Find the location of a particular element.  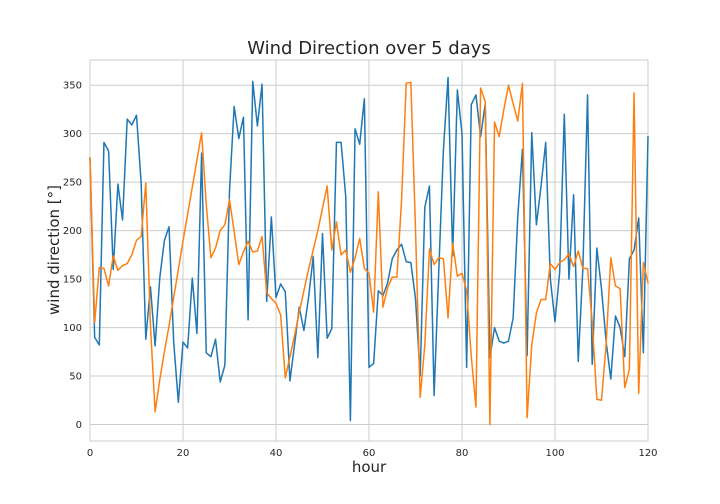

y-tick-label: 250 is located at coordinates (72, 183).